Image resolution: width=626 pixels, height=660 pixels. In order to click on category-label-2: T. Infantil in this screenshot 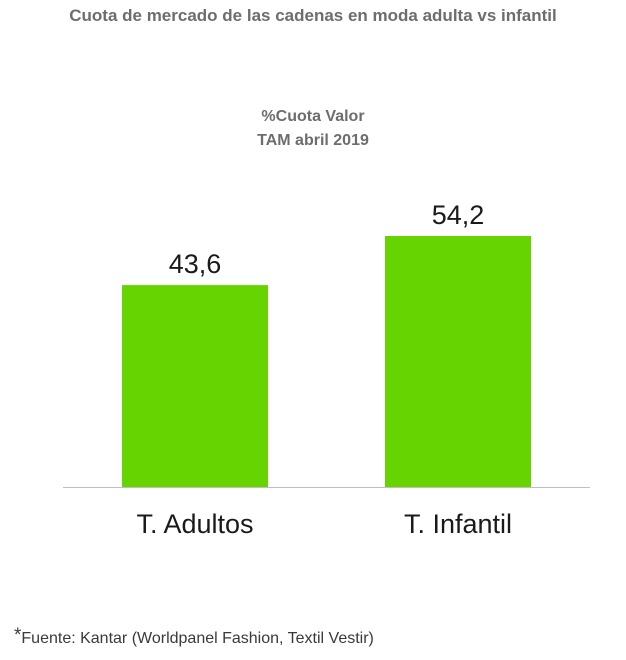, I will do `click(458, 524)`.